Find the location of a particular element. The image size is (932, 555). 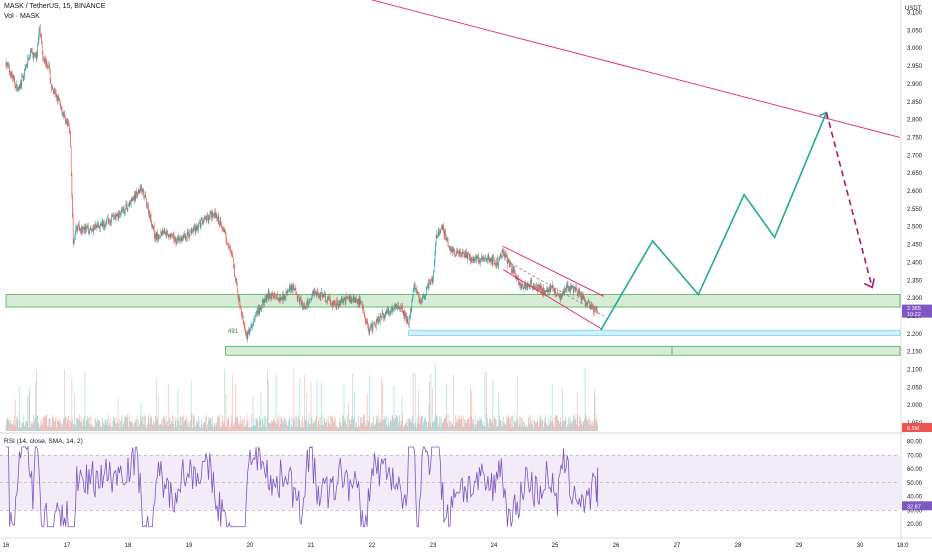

volume-label: 6.5M is located at coordinates (913, 429).